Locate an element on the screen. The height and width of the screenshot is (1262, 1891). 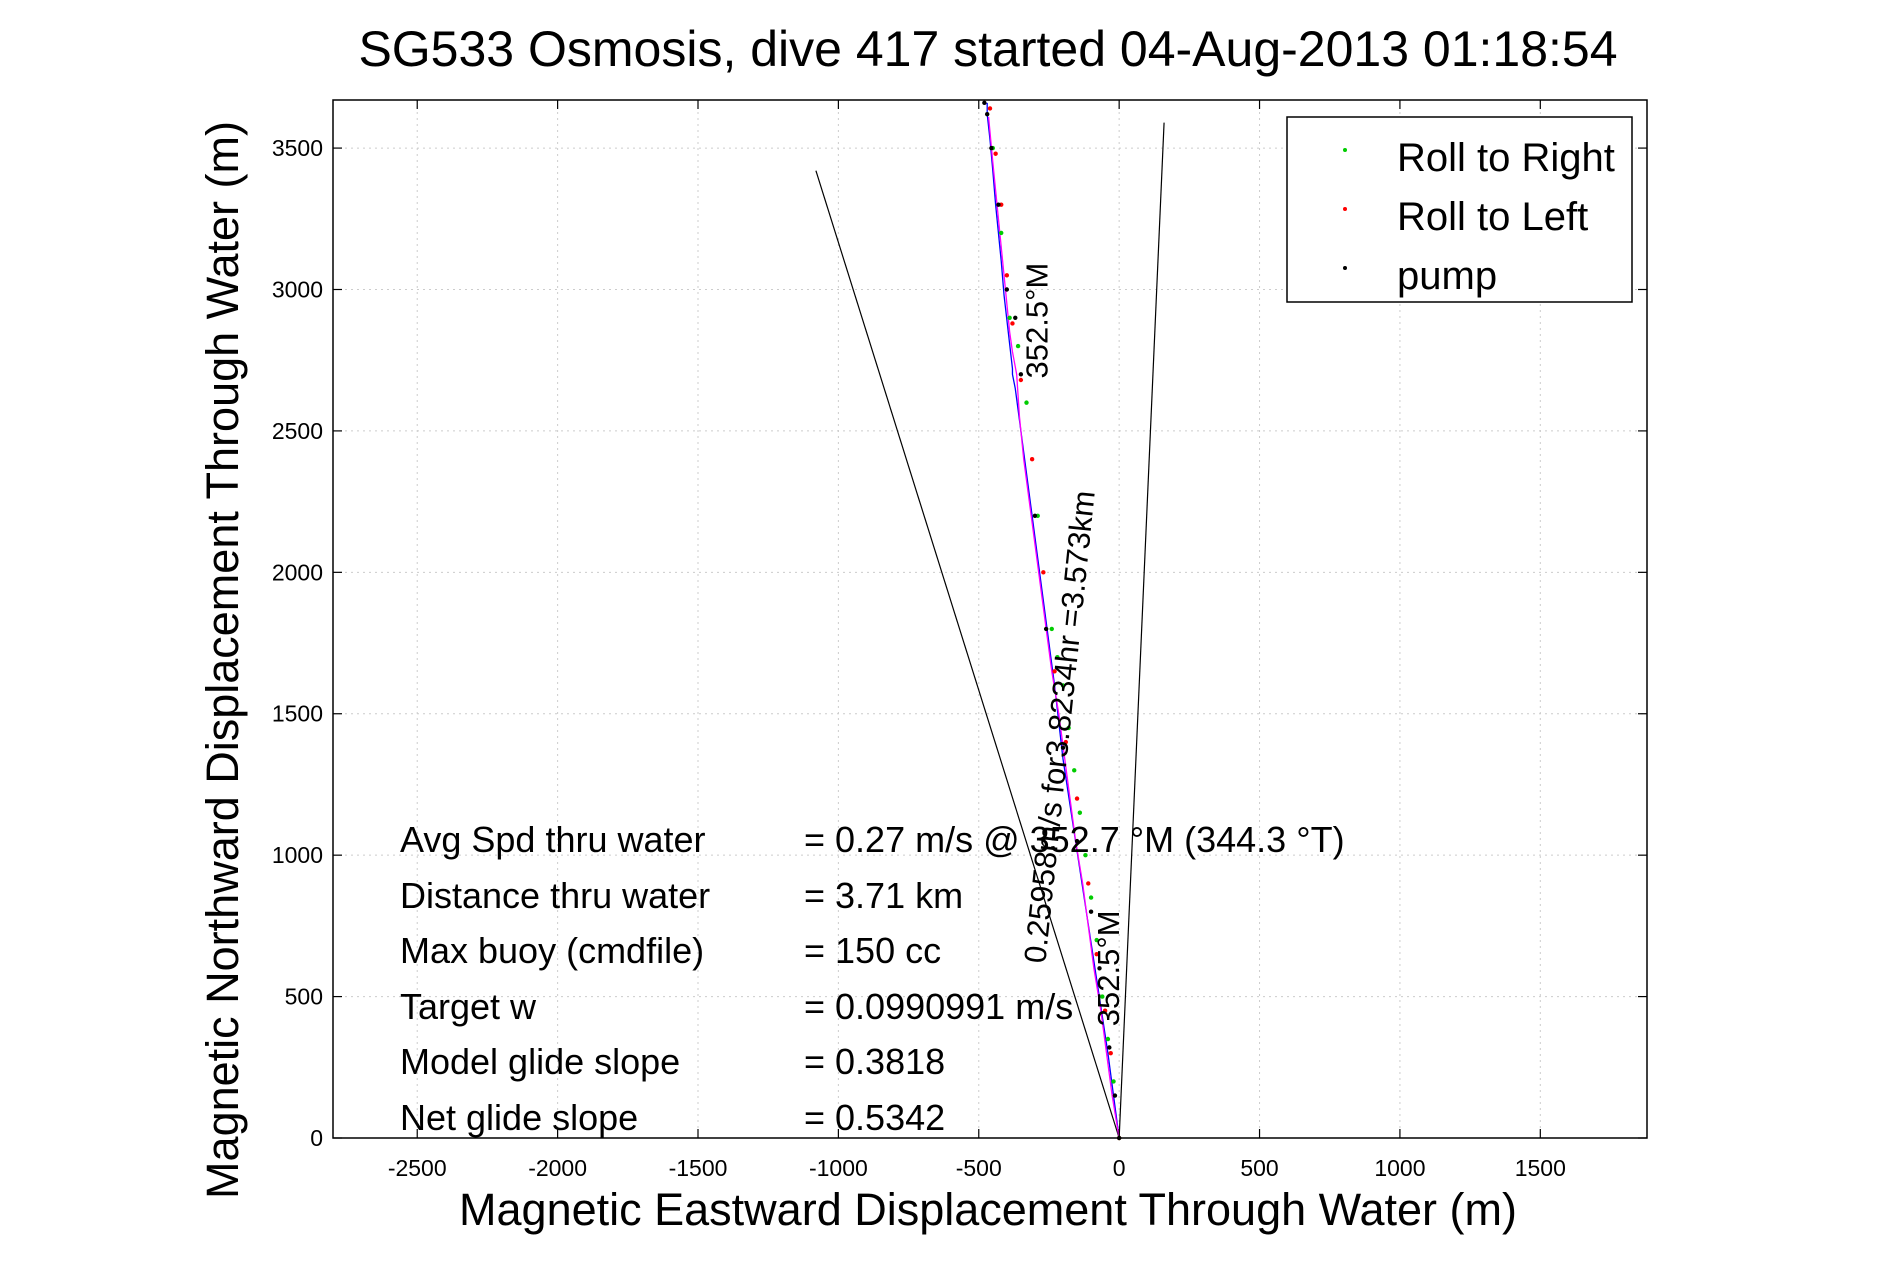
legend-marker-roll-left is located at coordinates (1345, 209).